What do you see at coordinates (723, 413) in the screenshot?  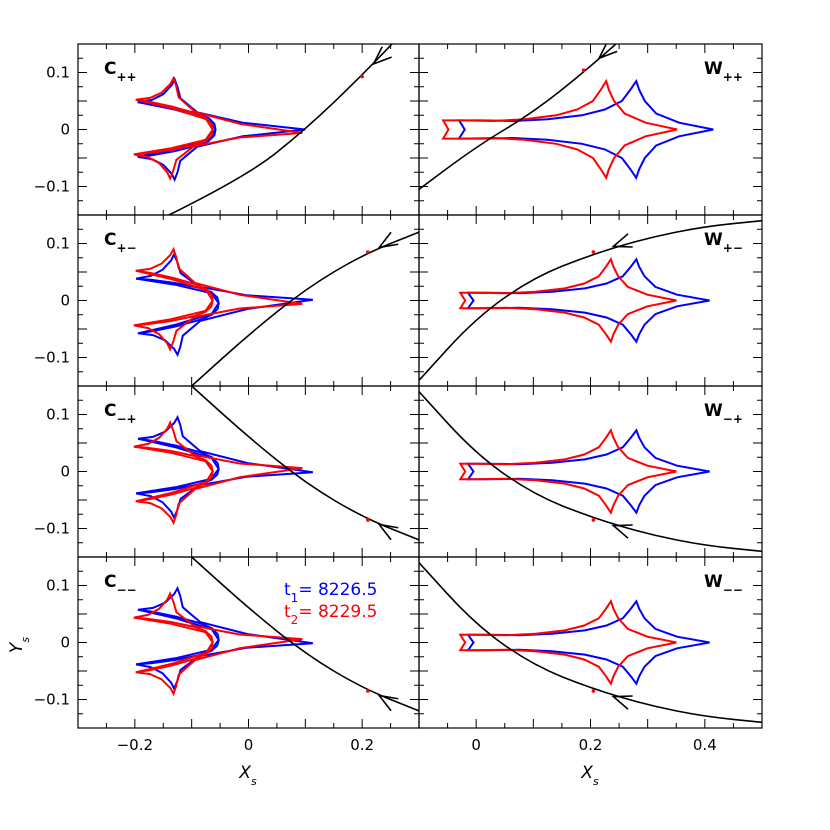 I see `panel-label-Wmp: W−+` at bounding box center [723, 413].